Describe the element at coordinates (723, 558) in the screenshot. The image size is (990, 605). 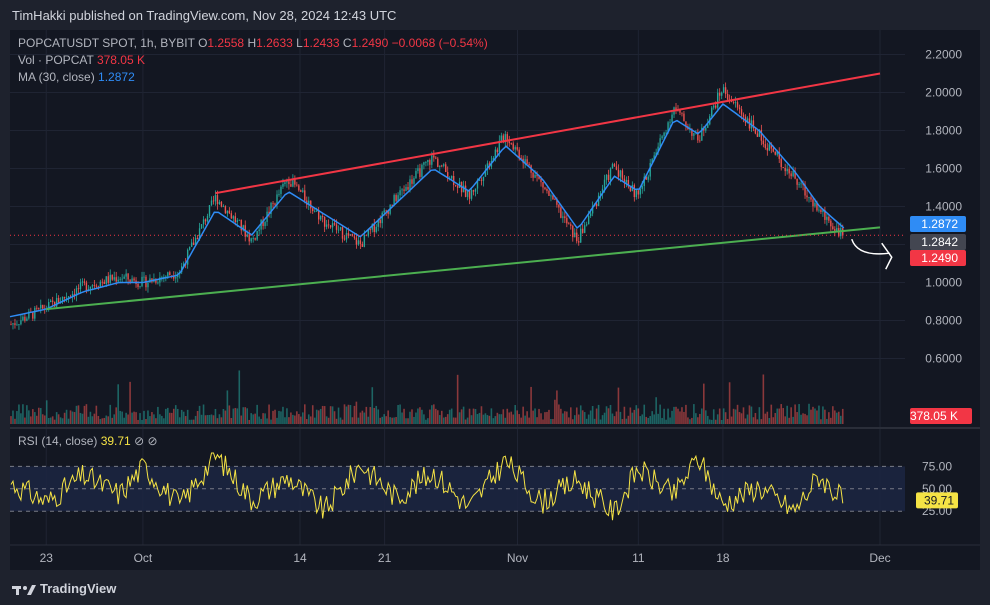
I see `time-tick-label: 18` at that location.